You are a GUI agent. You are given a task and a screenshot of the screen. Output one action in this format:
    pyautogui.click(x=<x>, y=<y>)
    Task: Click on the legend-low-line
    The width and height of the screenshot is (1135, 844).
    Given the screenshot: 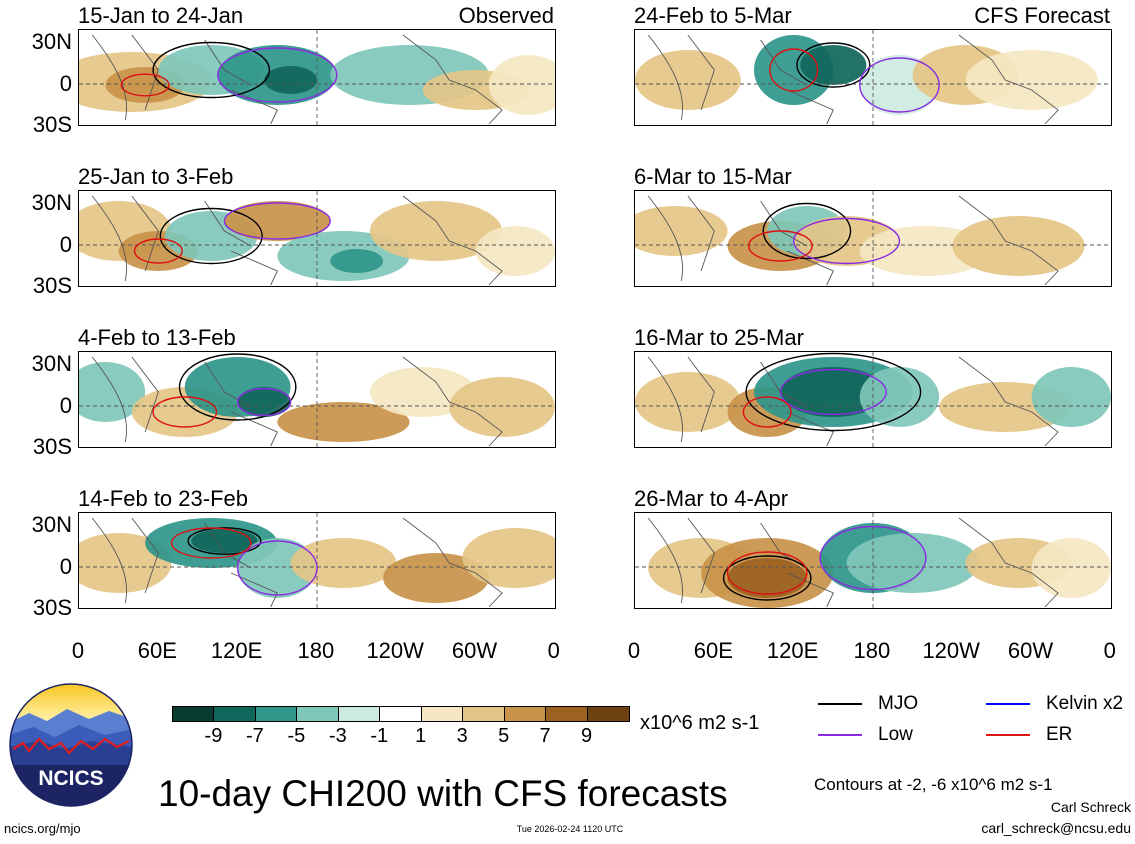 What is the action you would take?
    pyautogui.click(x=840, y=735)
    